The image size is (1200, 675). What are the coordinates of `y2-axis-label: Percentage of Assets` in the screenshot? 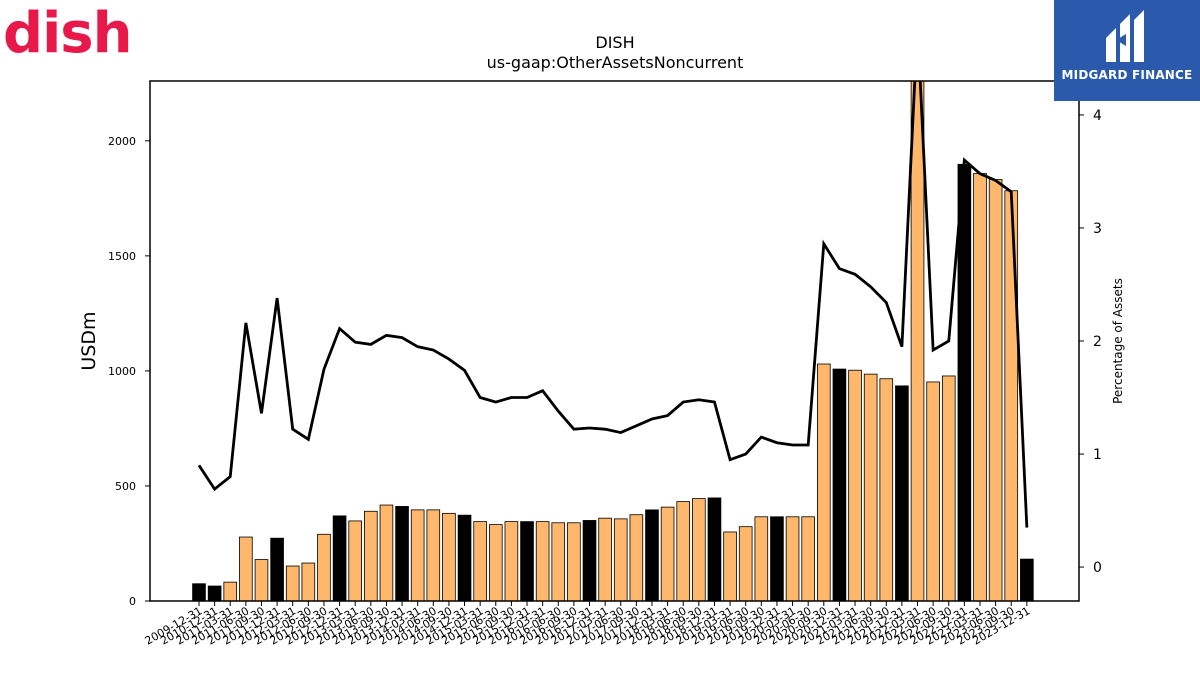 It's located at (1118, 341).